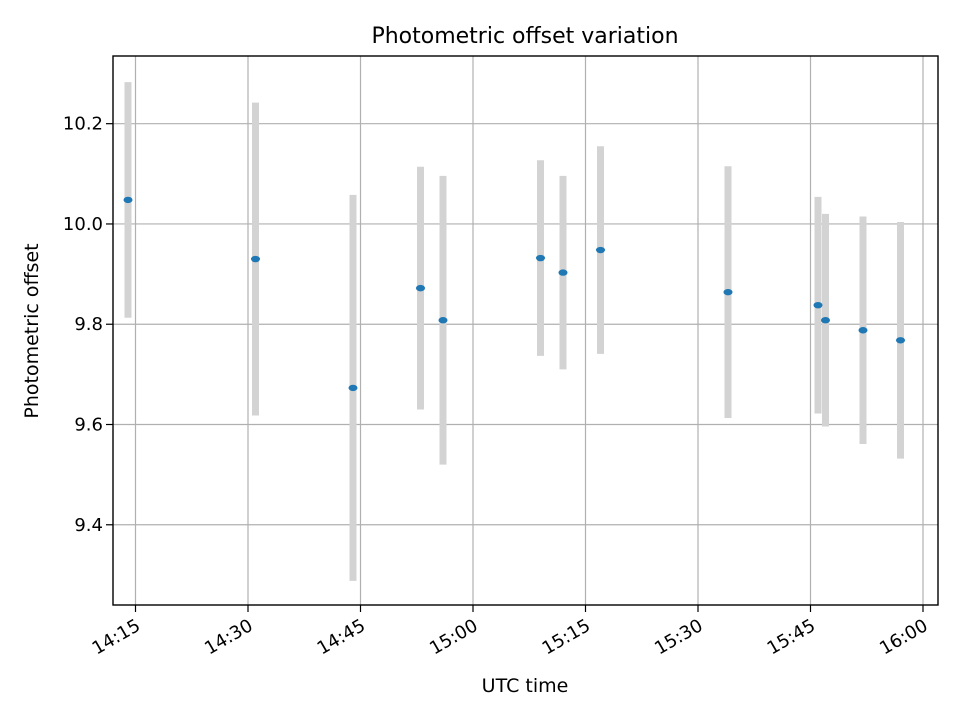  What do you see at coordinates (88, 525) in the screenshot?
I see `y-tick-label: 9.4` at bounding box center [88, 525].